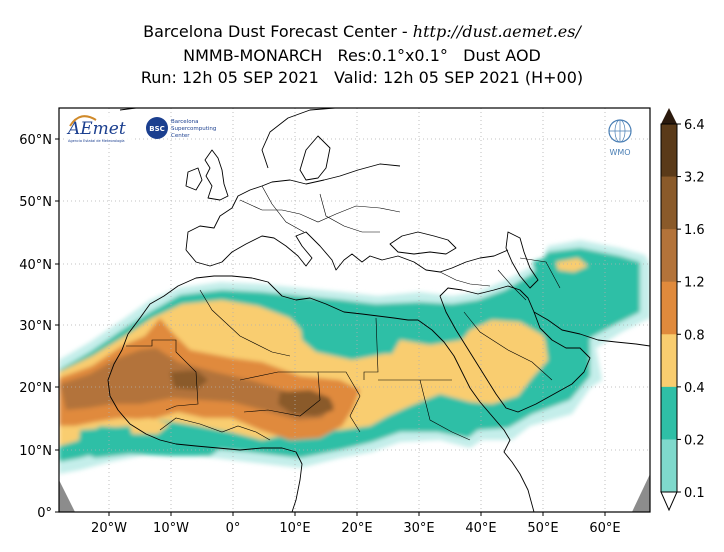 The width and height of the screenshot is (724, 552). What do you see at coordinates (35, 326) in the screenshot?
I see `lat-label-30n: 30°N` at bounding box center [35, 326].